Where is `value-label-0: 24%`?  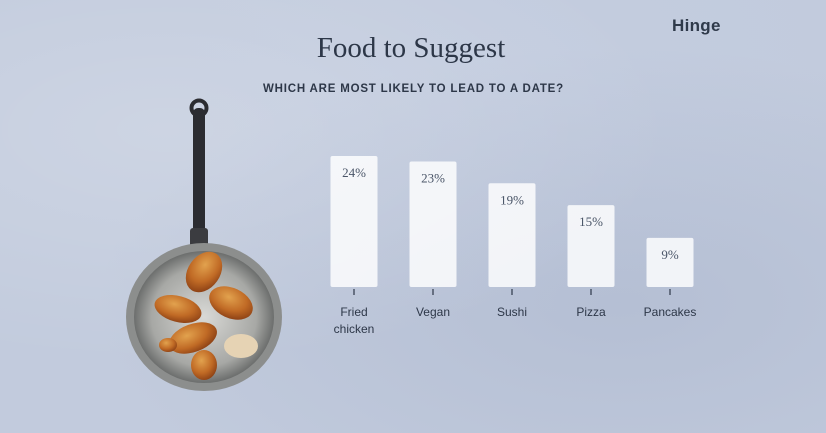
value-label-0: 24% is located at coordinates (354, 172).